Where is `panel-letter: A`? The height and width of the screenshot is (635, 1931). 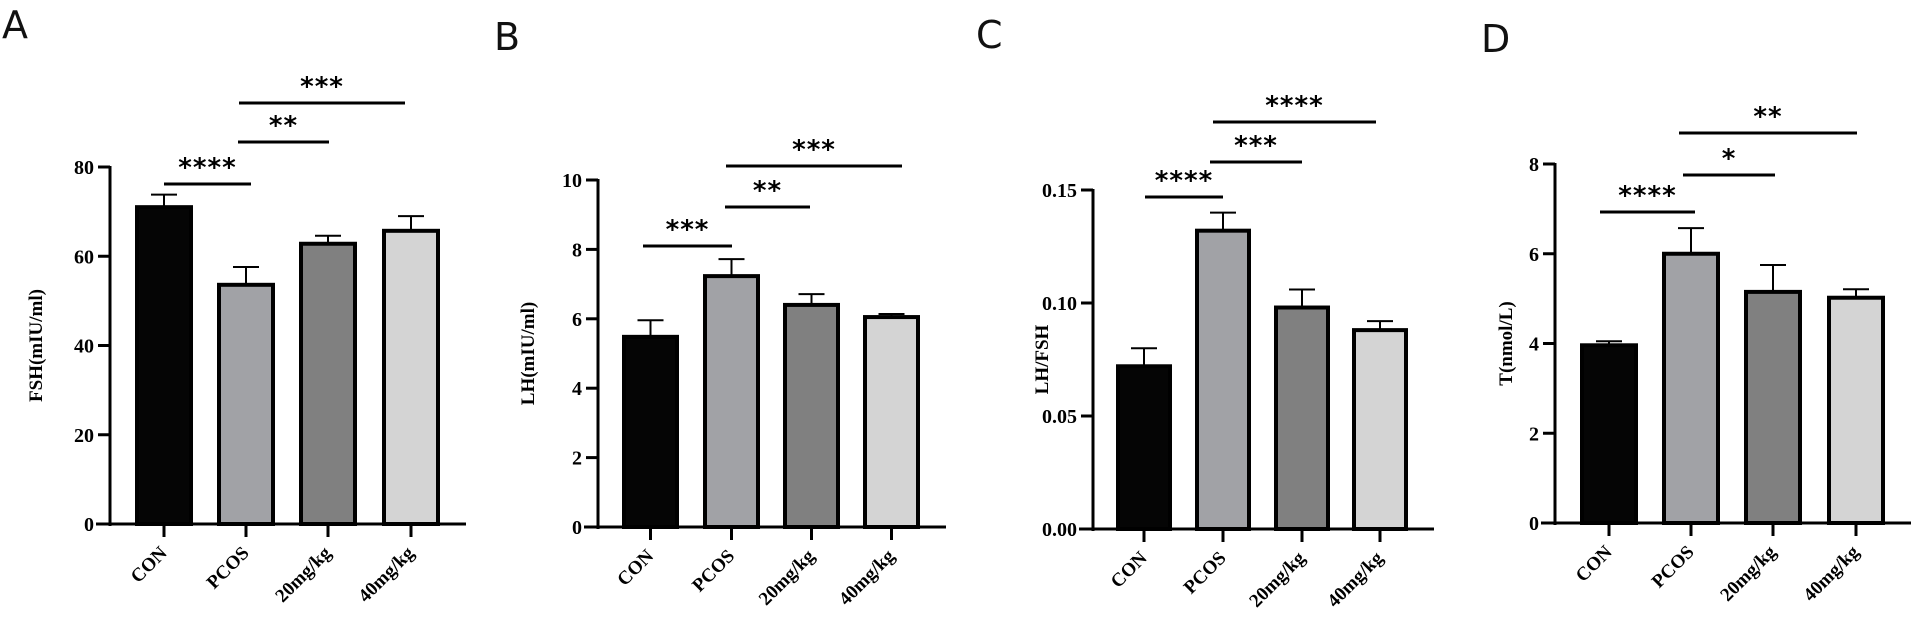
panel-letter: A is located at coordinates (15, 25).